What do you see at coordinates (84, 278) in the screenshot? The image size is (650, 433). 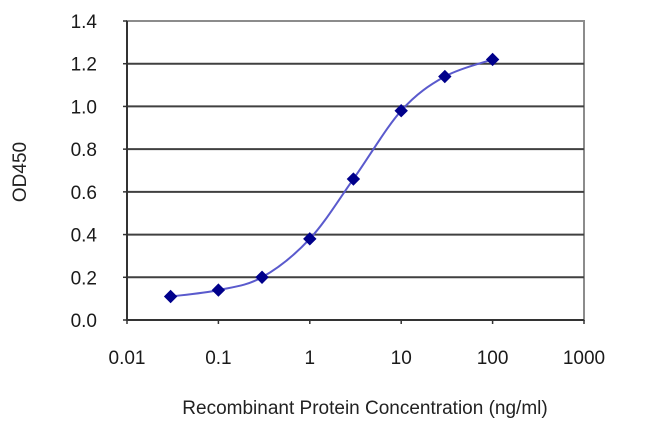 I see `y-tick-label: 0.2` at bounding box center [84, 278].